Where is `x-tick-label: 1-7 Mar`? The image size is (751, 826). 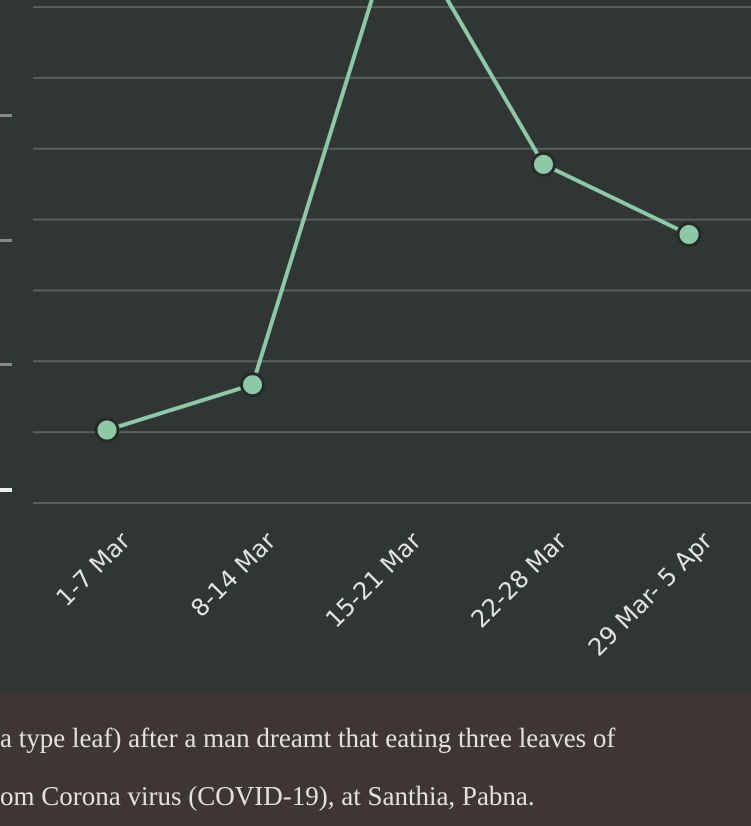 x-tick-label: 1-7 Mar is located at coordinates (93, 569).